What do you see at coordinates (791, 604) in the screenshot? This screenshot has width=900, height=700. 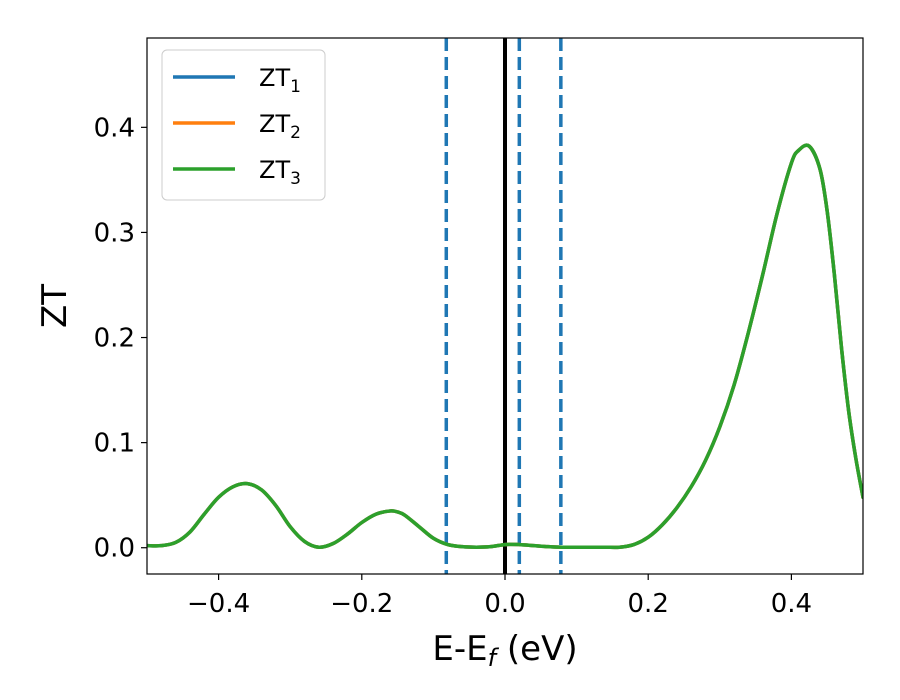 I see `x-tick-label: 0.4` at bounding box center [791, 604].